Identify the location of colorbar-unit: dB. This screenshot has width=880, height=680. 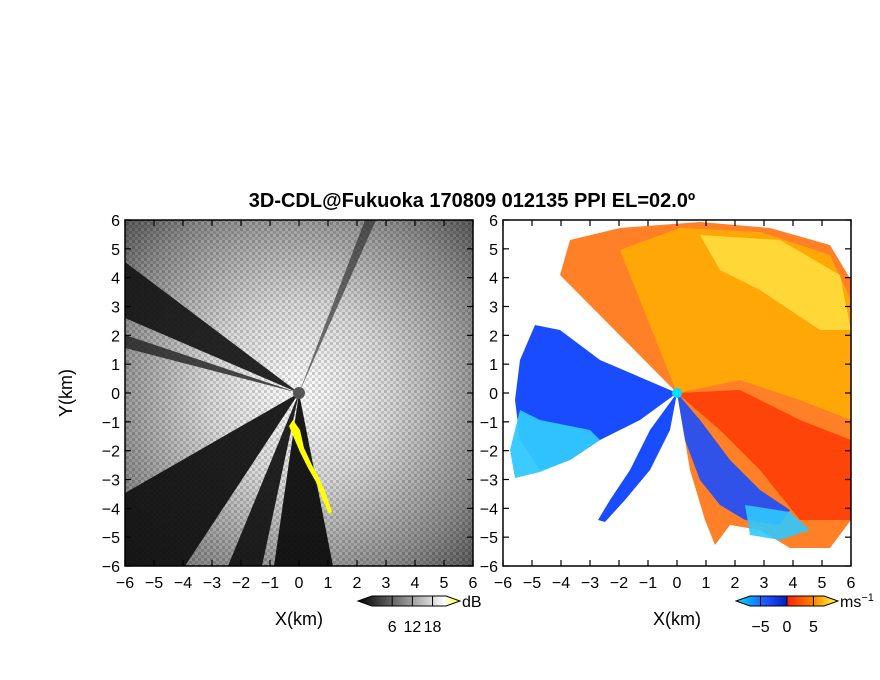
(472, 602).